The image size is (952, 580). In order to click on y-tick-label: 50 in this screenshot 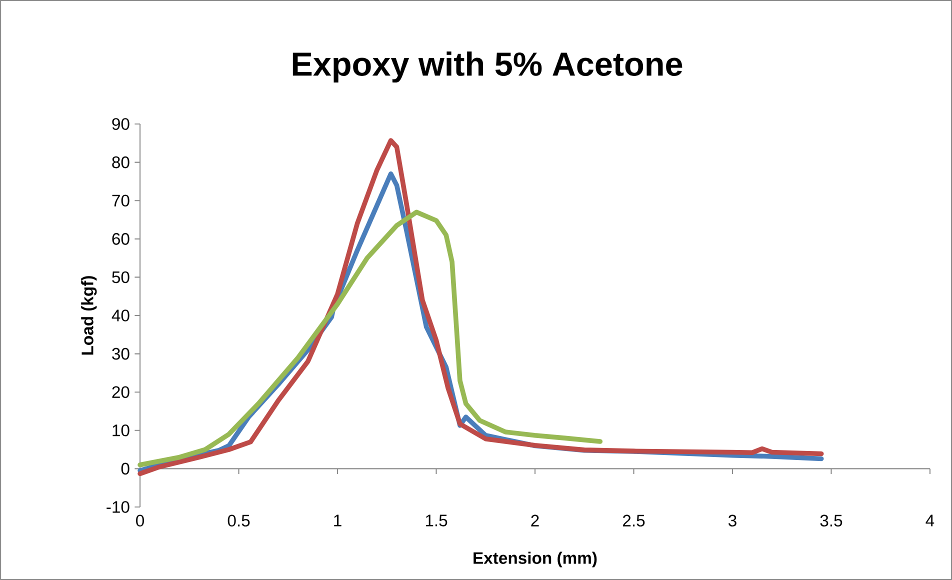, I will do `click(121, 277)`.